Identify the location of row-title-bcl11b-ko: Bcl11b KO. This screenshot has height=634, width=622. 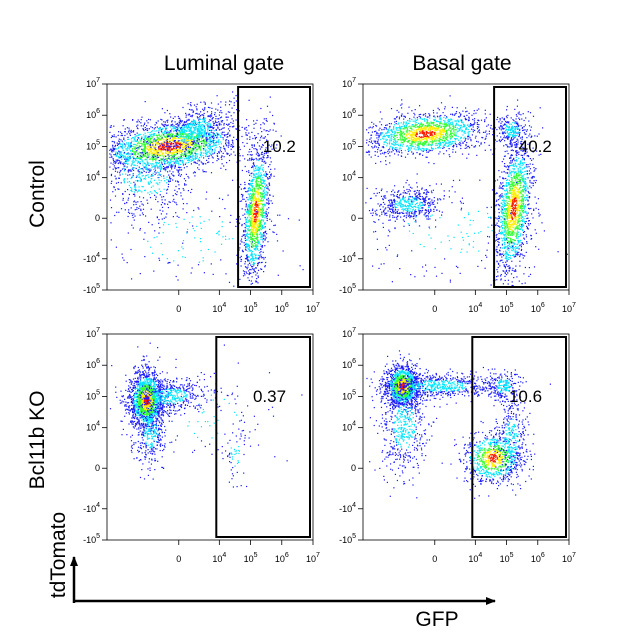
(37, 440).